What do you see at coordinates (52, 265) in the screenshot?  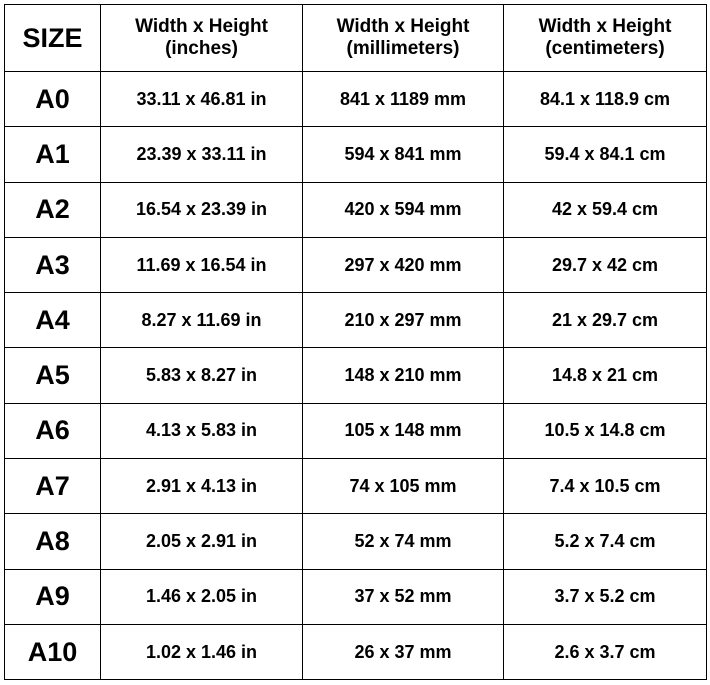 I see `size-cell: A3` at bounding box center [52, 265].